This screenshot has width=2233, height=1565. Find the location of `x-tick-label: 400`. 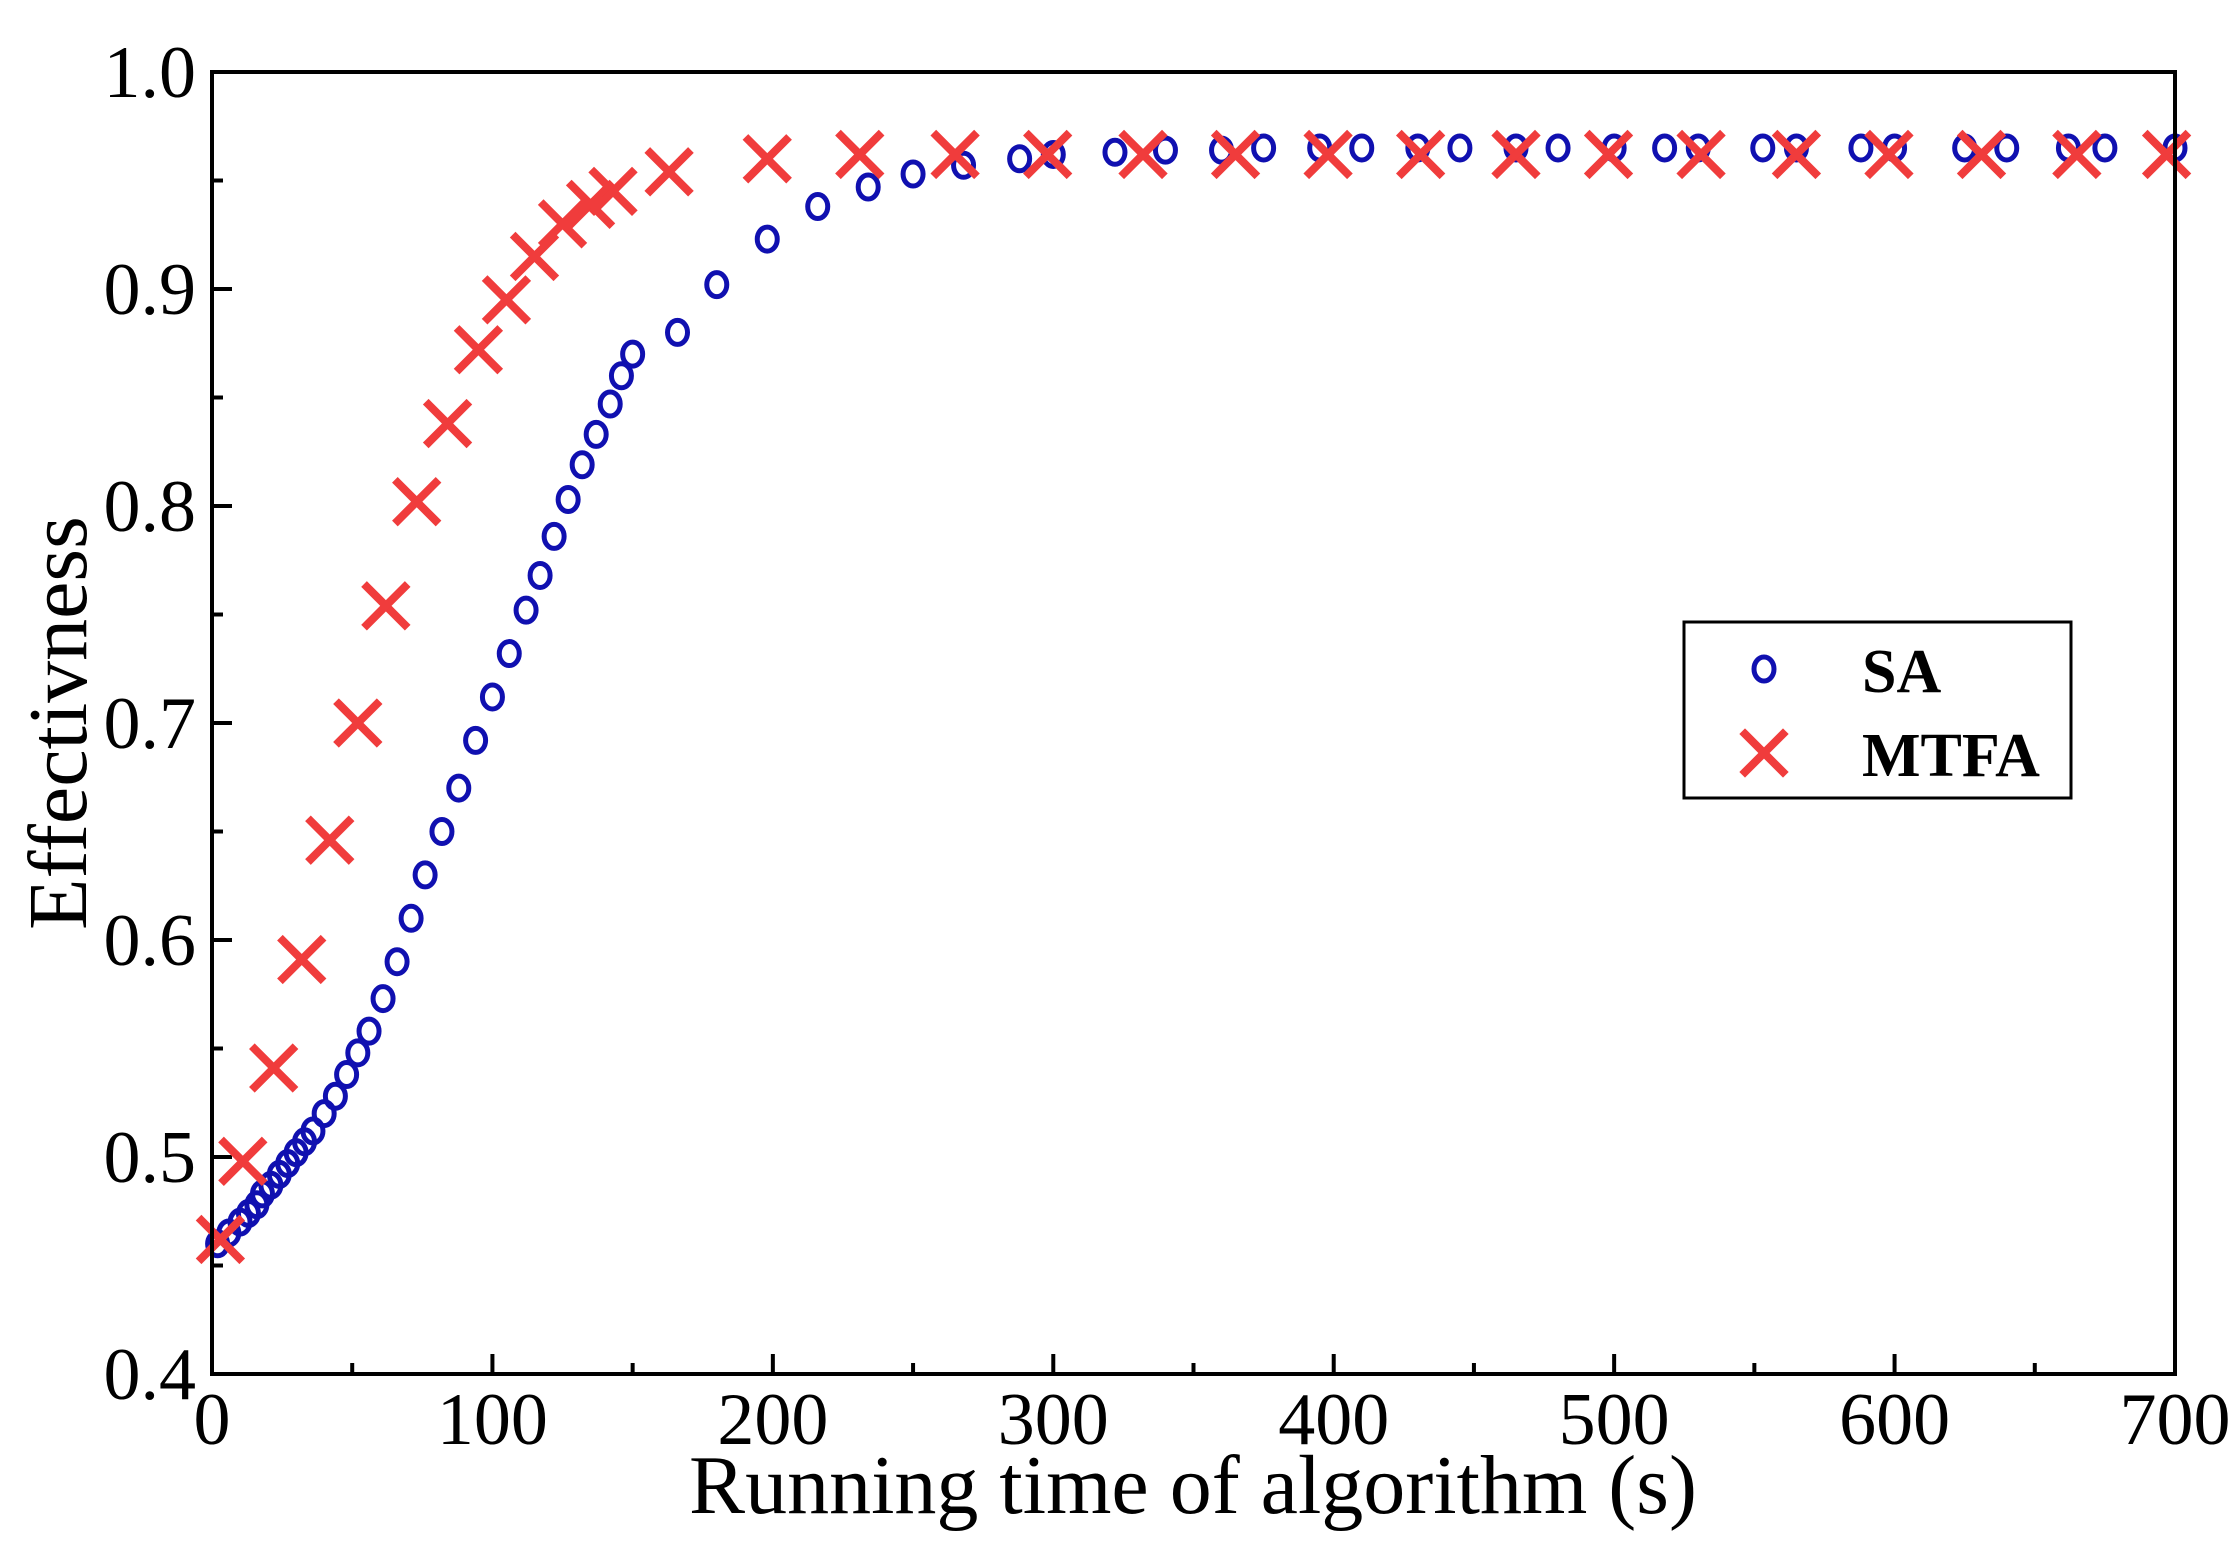

x-tick-label: 400 is located at coordinates (1333, 1420).